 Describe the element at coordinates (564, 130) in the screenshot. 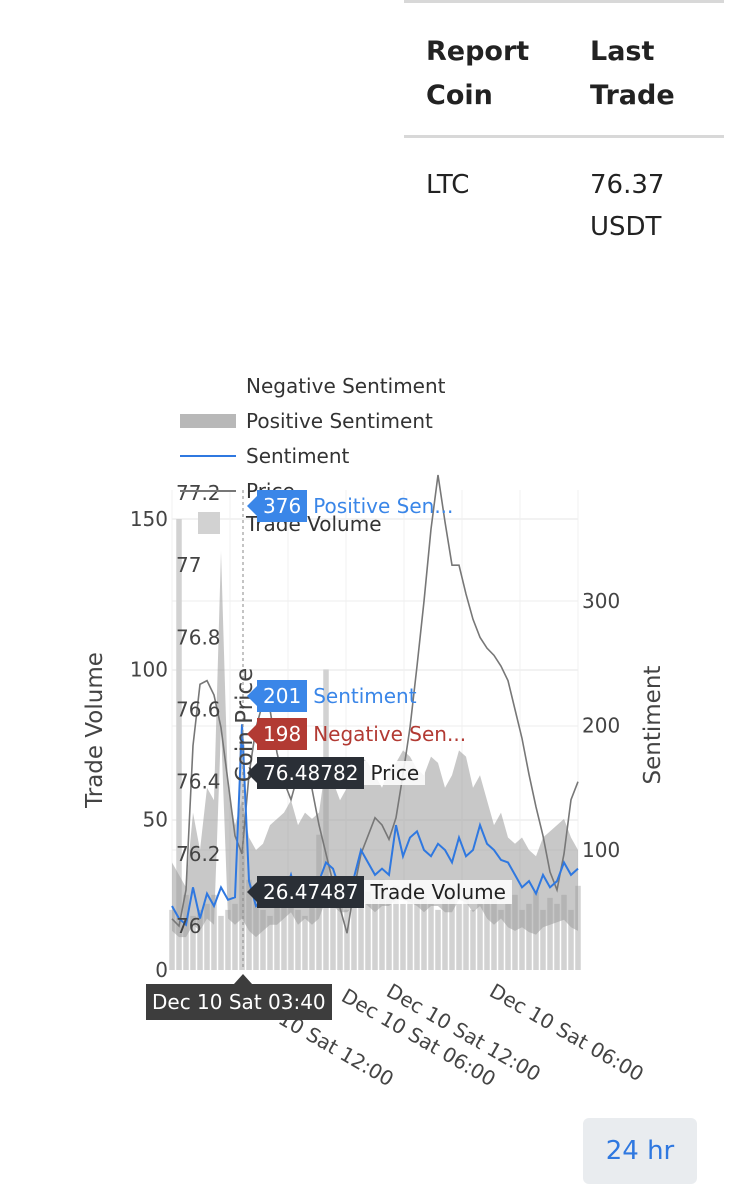

I see `report-table: Report Coin Last Trade LTC 76.37 USDT` at that location.